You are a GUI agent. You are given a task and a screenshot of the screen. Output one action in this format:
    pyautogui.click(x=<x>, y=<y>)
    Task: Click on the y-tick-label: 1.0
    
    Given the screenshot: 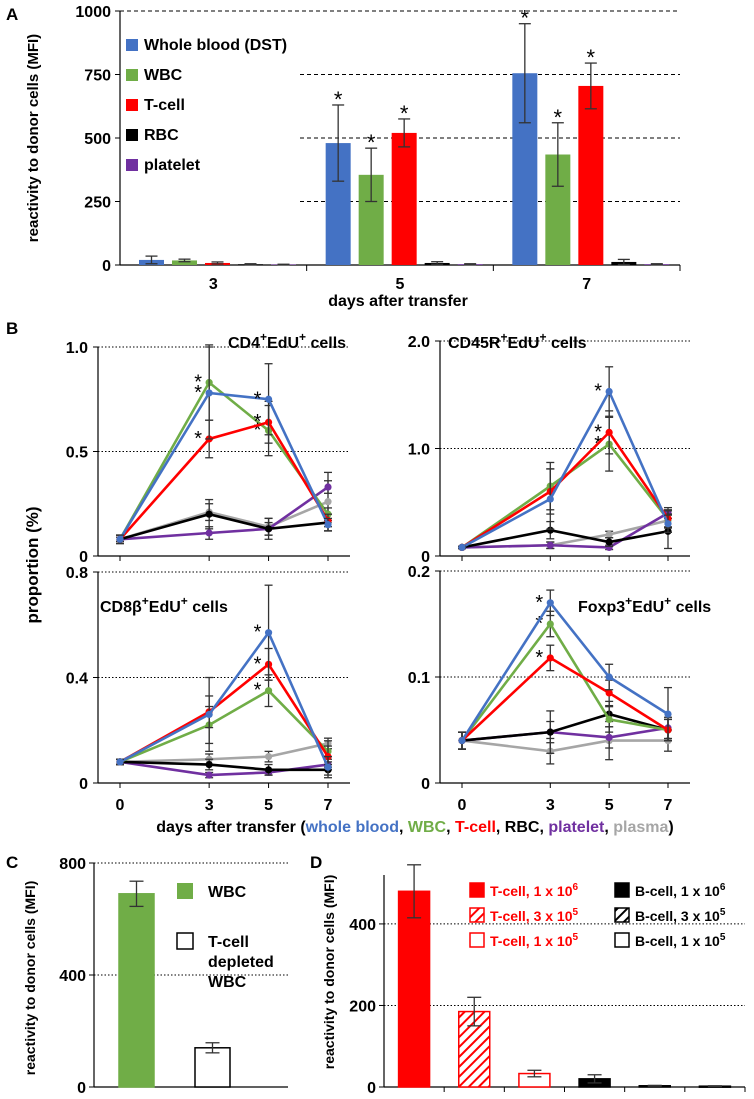 What is the action you would take?
    pyautogui.click(x=419, y=450)
    